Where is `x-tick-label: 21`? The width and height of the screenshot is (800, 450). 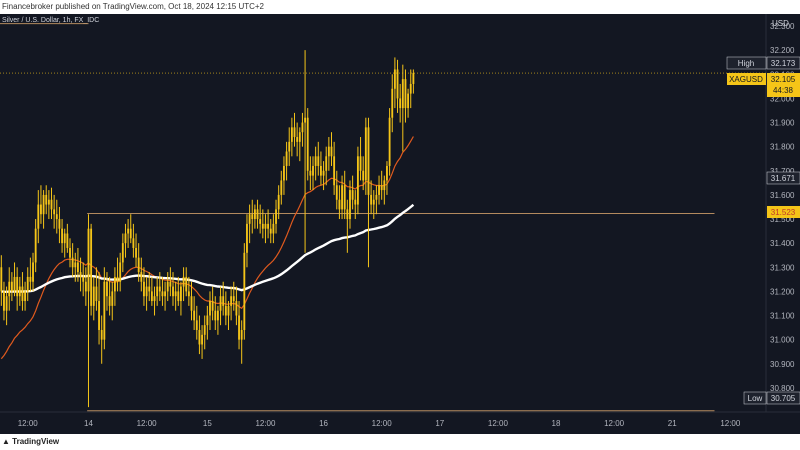
x-tick-label: 21 is located at coordinates (672, 423).